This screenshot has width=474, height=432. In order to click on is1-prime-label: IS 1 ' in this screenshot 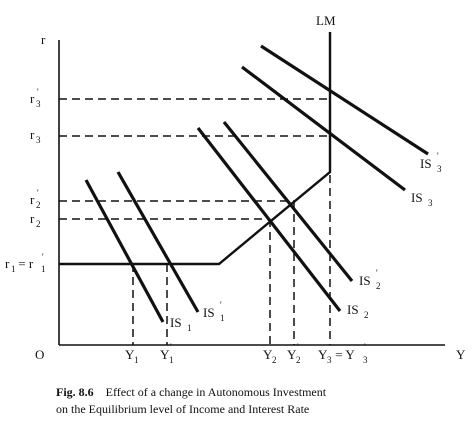, I will do `click(214, 311)`.